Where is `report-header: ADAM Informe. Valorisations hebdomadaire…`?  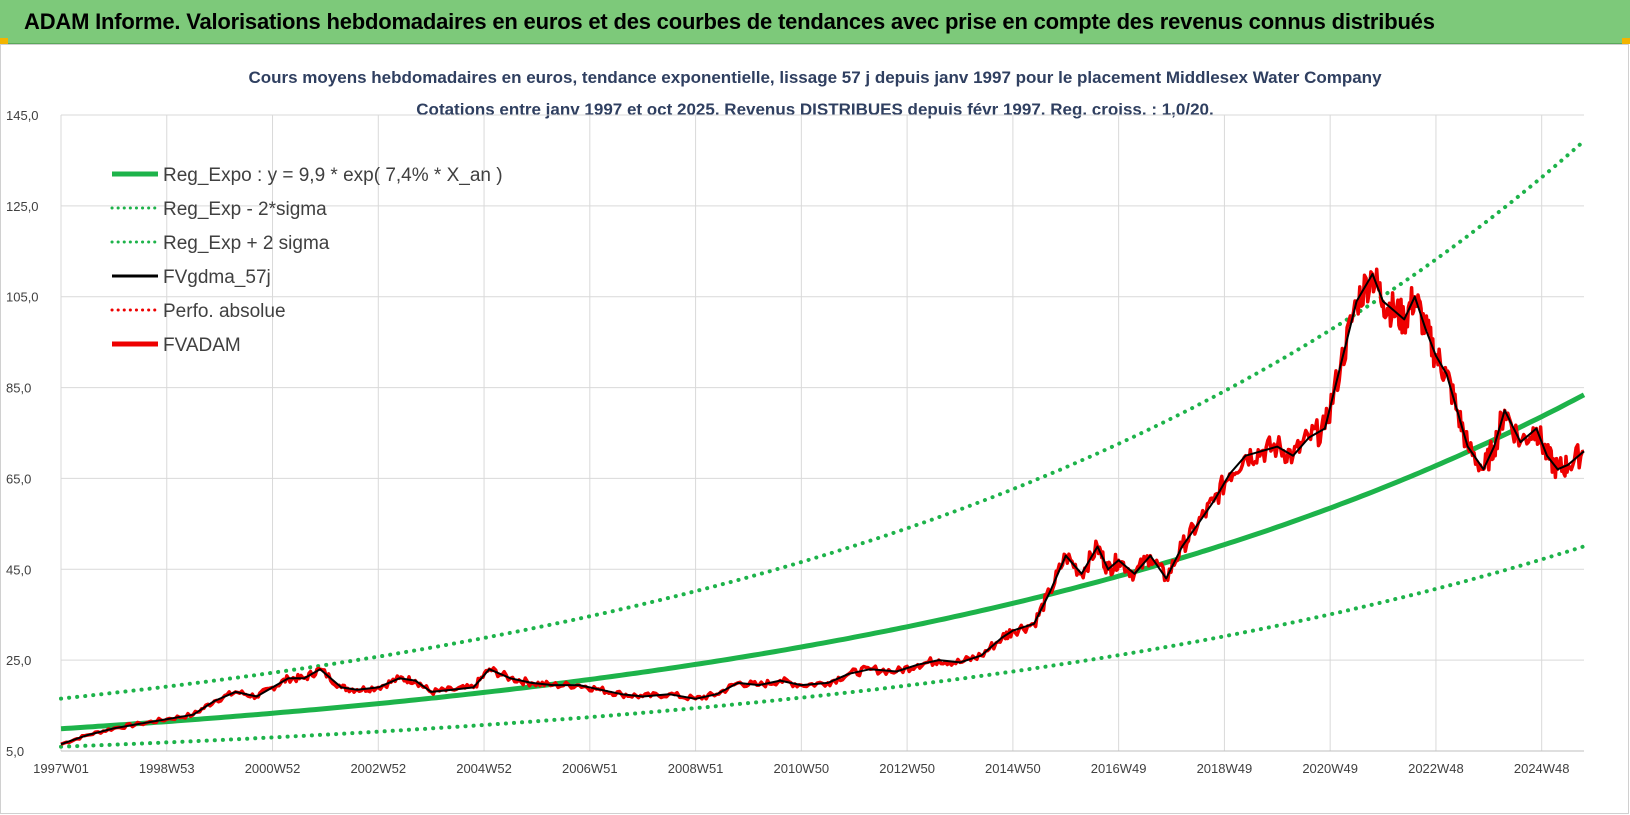
report-header: ADAM Informe. Valorisations hebdomadaire… is located at coordinates (815, 22).